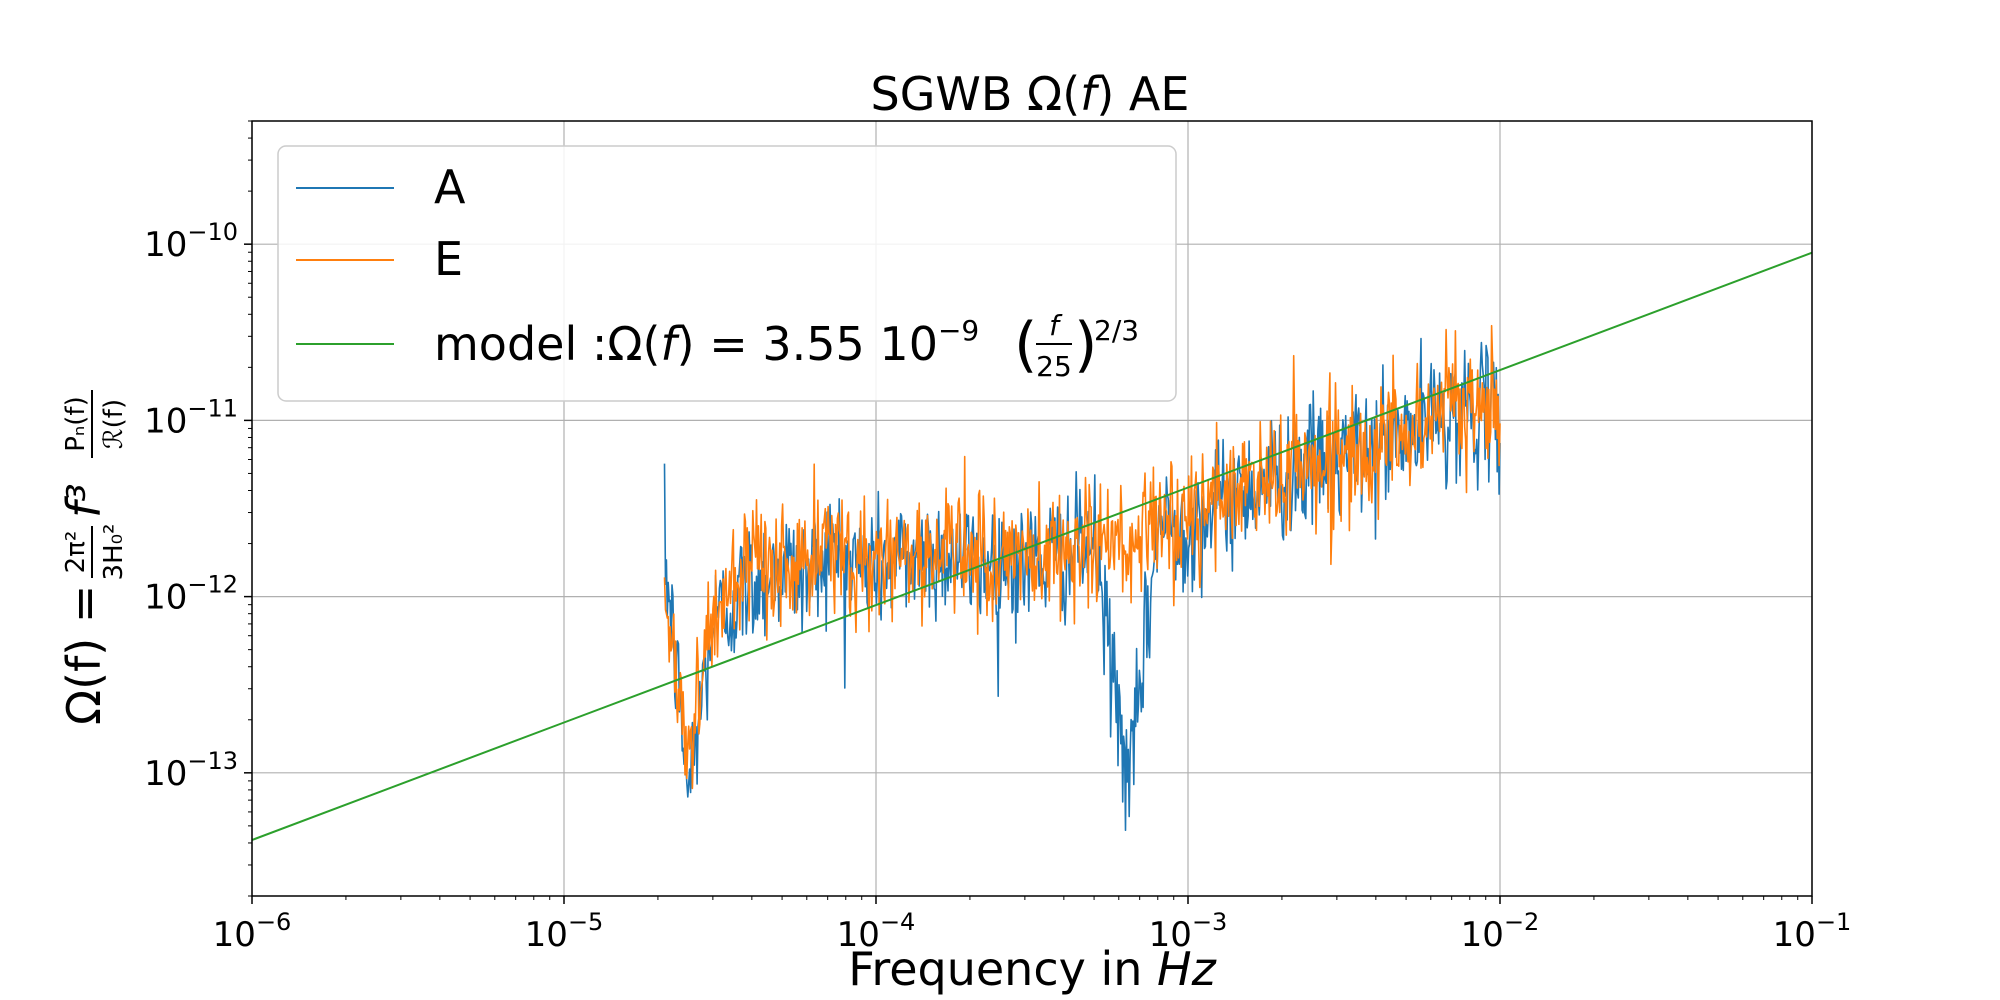 The image size is (2000, 1000). Describe the element at coordinates (450, 187) in the screenshot. I see `legend-label-a: A` at that location.